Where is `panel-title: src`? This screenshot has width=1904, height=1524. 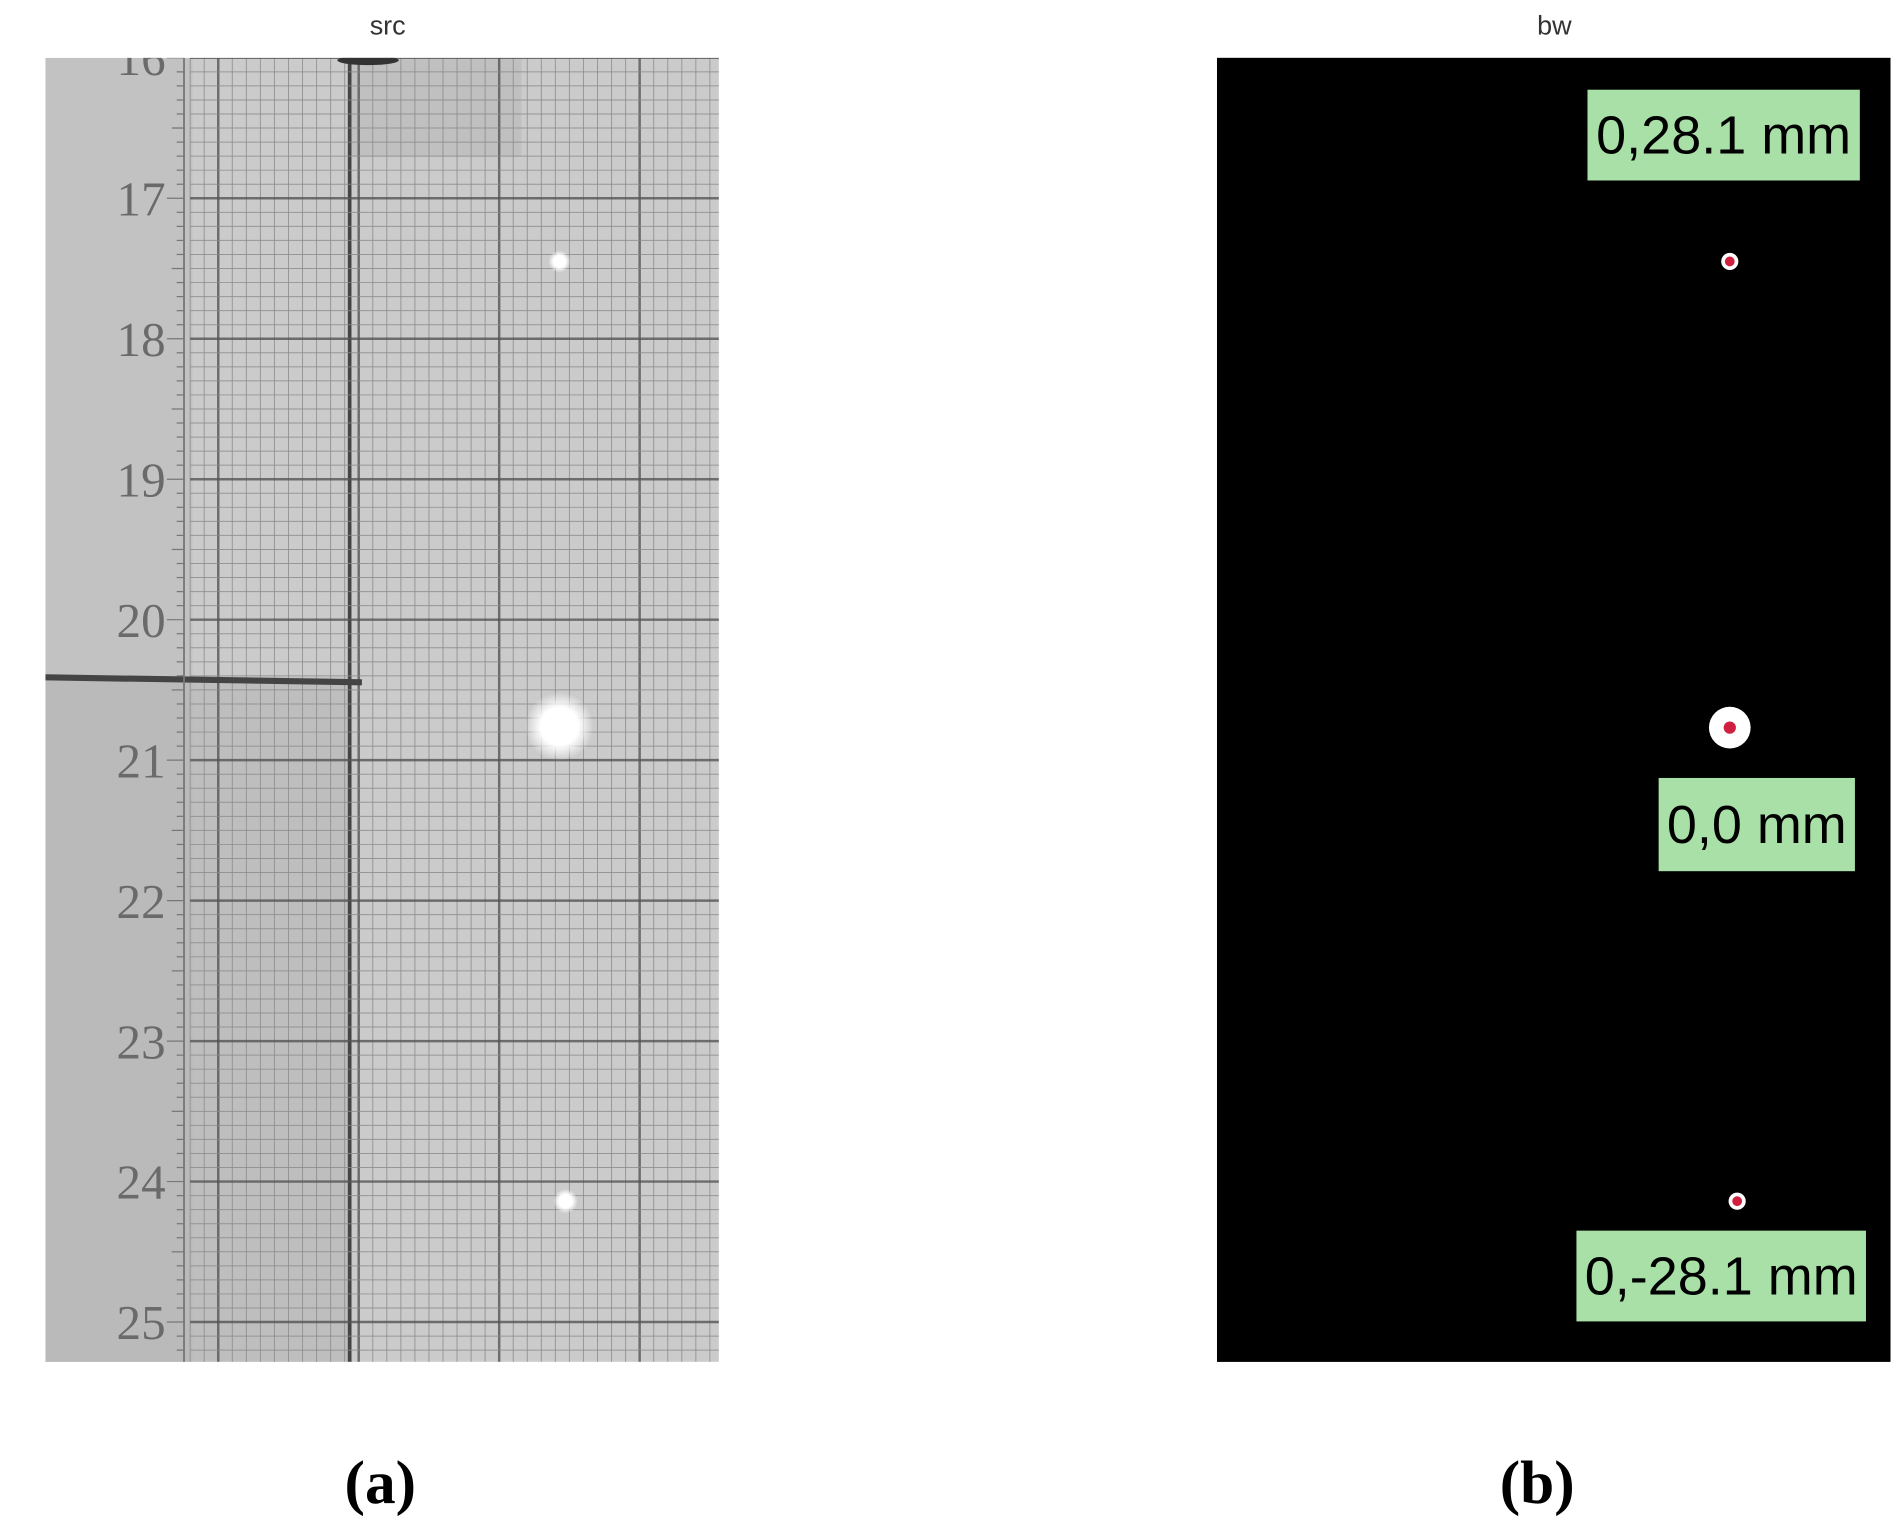 panel-title: src is located at coordinates (388, 26).